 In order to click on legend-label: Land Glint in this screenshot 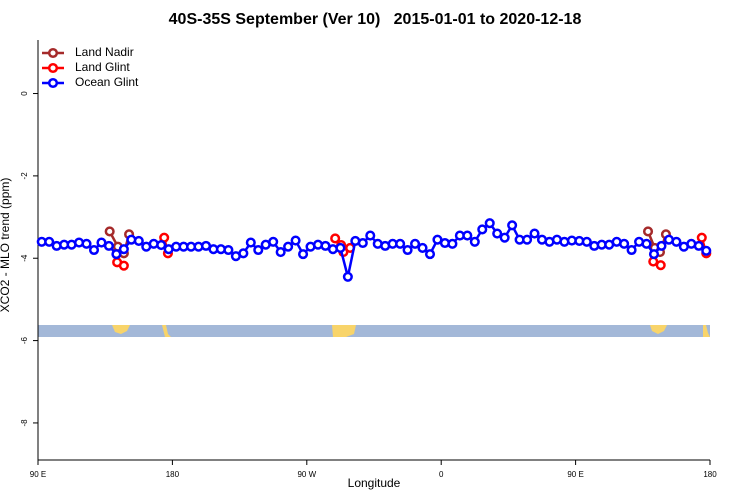, I will do `click(102, 67)`.